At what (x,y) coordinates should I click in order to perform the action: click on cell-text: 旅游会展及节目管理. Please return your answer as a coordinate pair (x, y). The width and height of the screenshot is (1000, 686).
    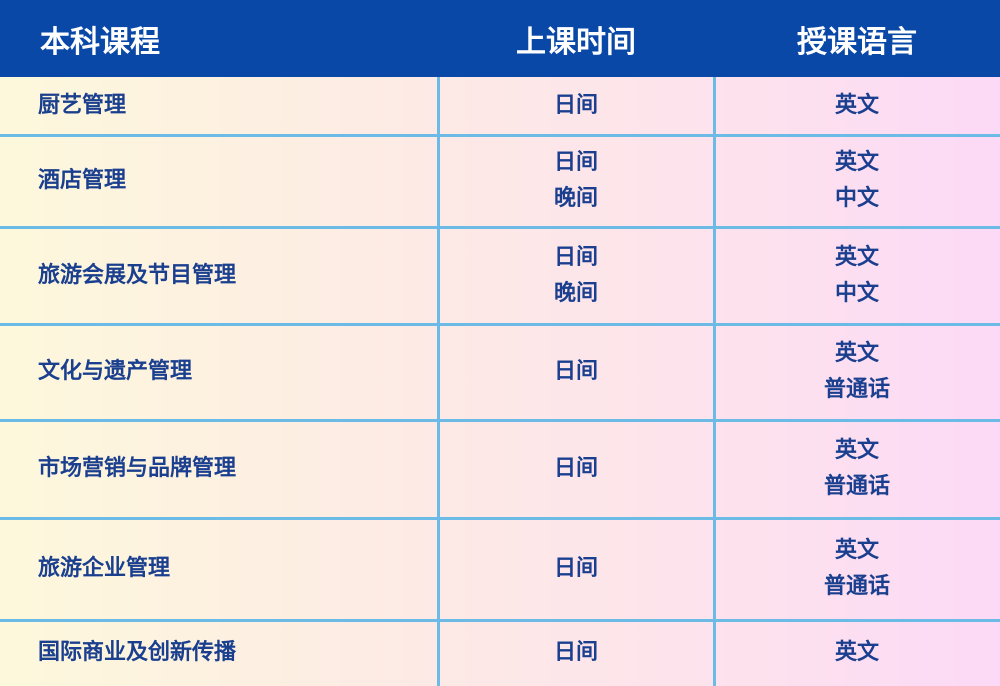
    Looking at the image, I should click on (137, 275).